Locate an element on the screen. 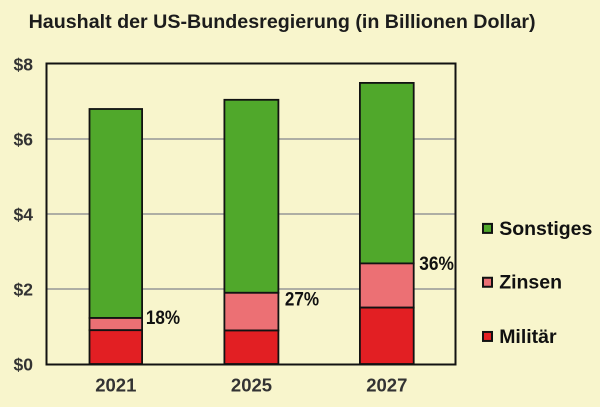 The width and height of the screenshot is (600, 407). svg-text: $4 is located at coordinates (24, 214).